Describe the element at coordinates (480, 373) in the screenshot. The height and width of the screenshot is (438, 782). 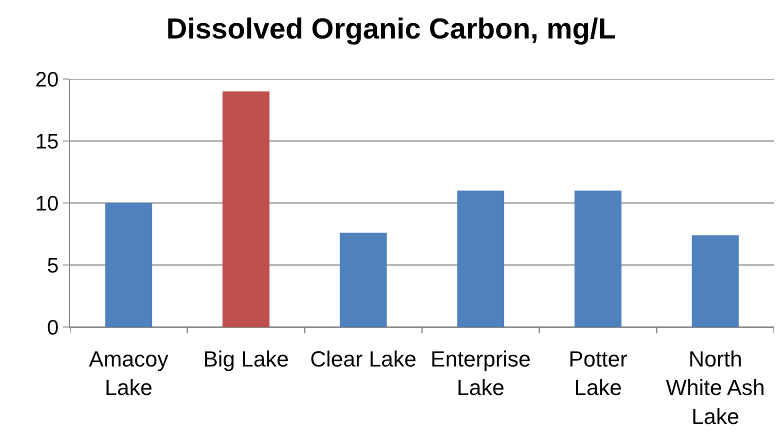
I see `x-tick-label: Enterprise Lake` at that location.